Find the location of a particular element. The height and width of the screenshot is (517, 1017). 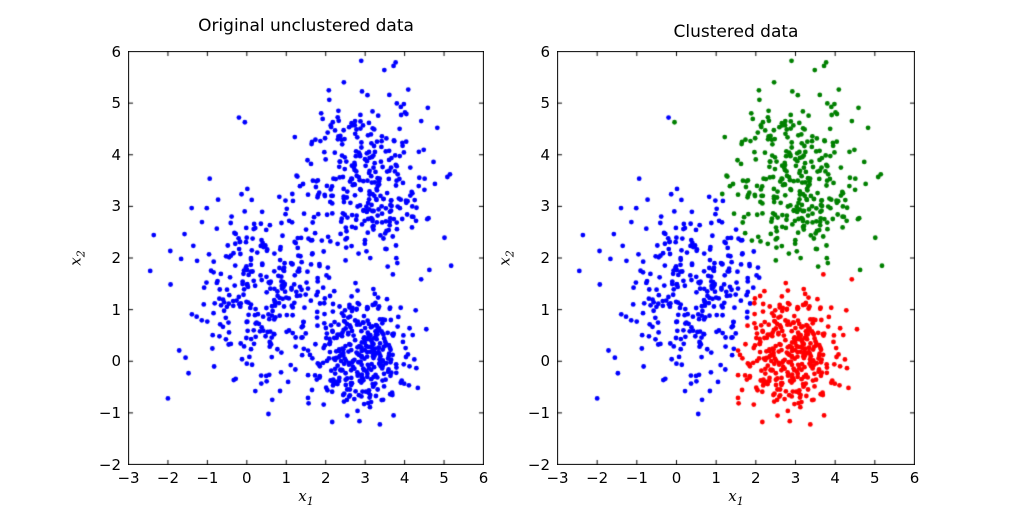

y-axis-label-left: x2 is located at coordinates (77, 258).